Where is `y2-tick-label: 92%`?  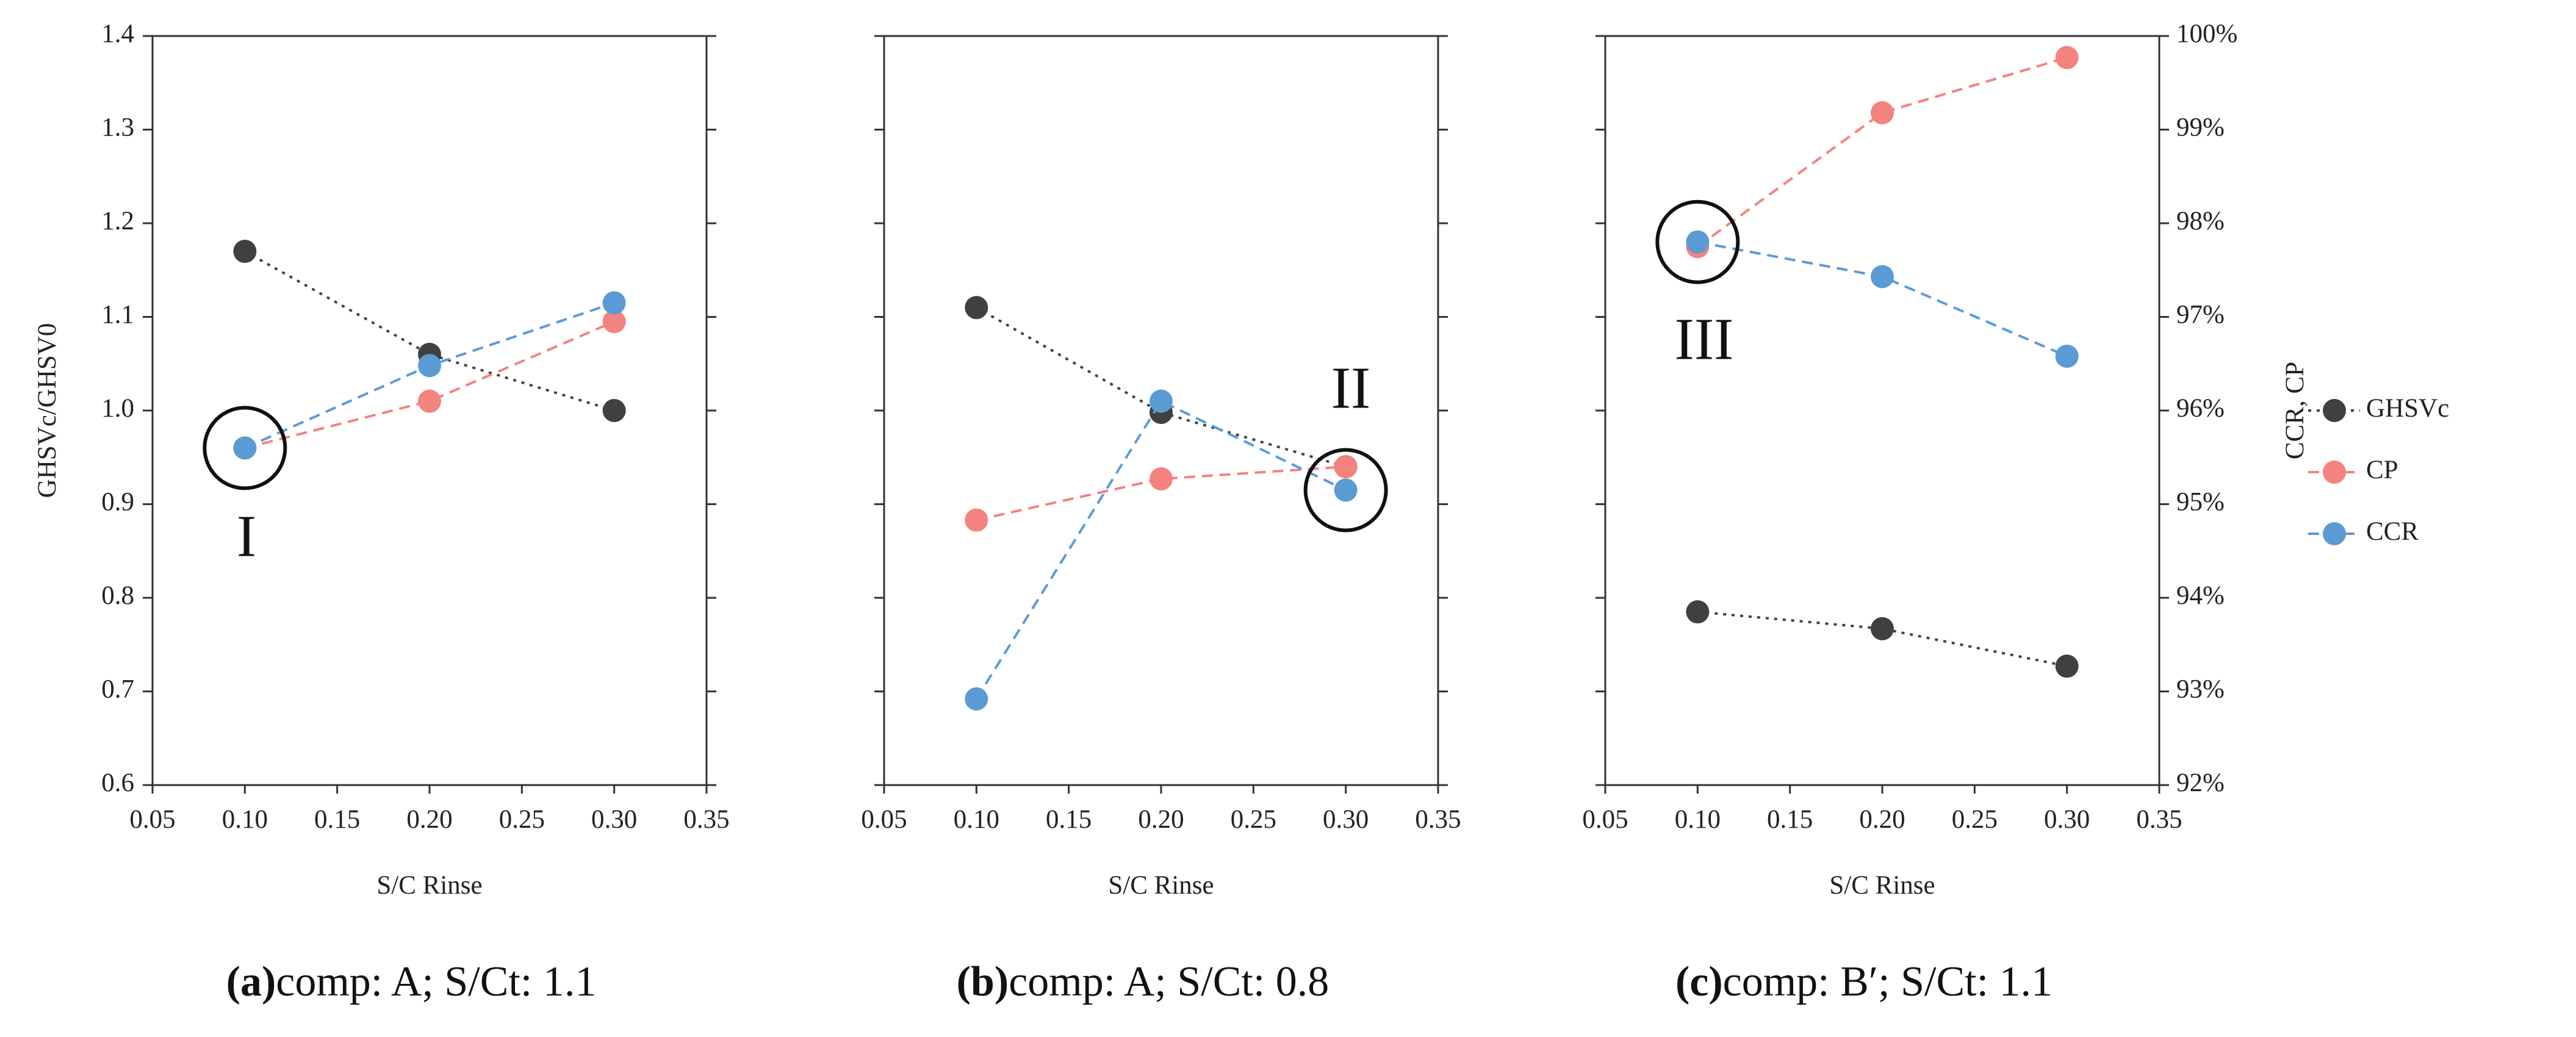
y2-tick-label: 92% is located at coordinates (2200, 783).